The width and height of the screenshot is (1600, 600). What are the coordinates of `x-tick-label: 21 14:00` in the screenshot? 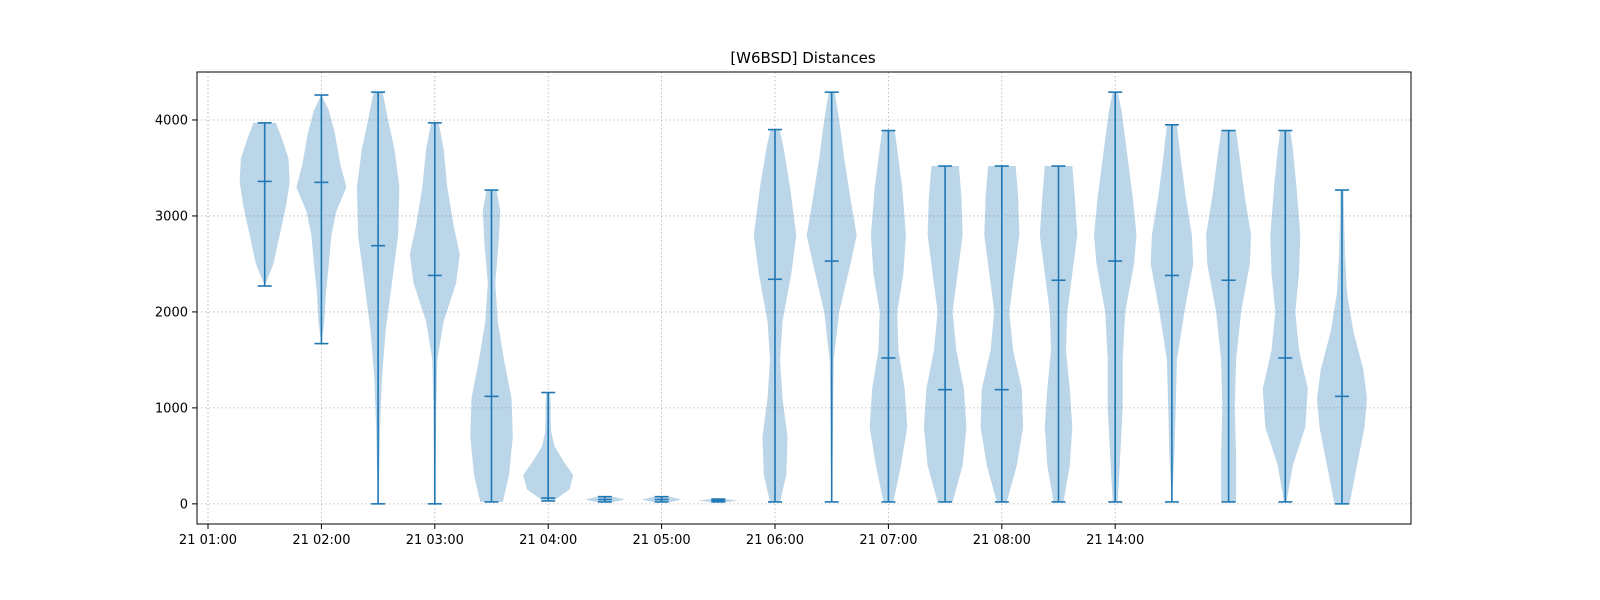 It's located at (1115, 540).